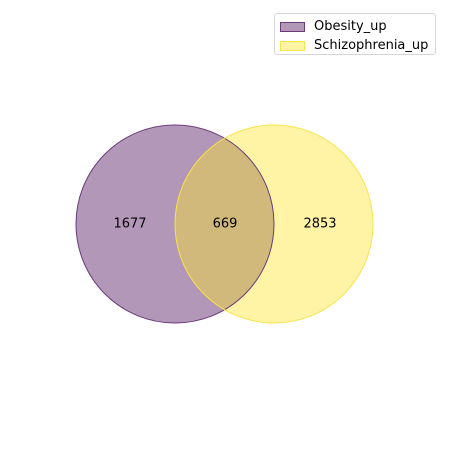  I want to click on legend-label-schizophrenia: Schizophrenia_up, so click(371, 45).